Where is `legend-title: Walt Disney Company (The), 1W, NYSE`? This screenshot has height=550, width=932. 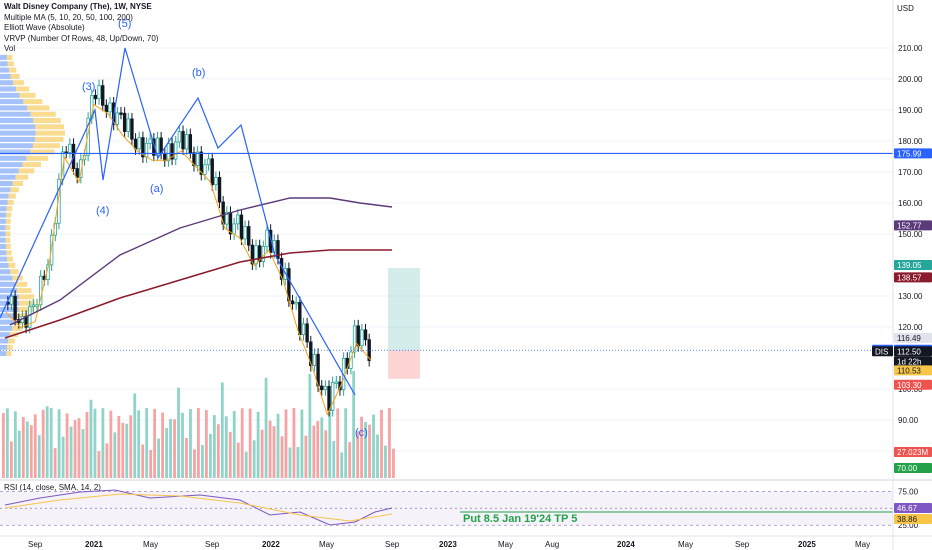 legend-title: Walt Disney Company (The), 1W, NYSE is located at coordinates (78, 6).